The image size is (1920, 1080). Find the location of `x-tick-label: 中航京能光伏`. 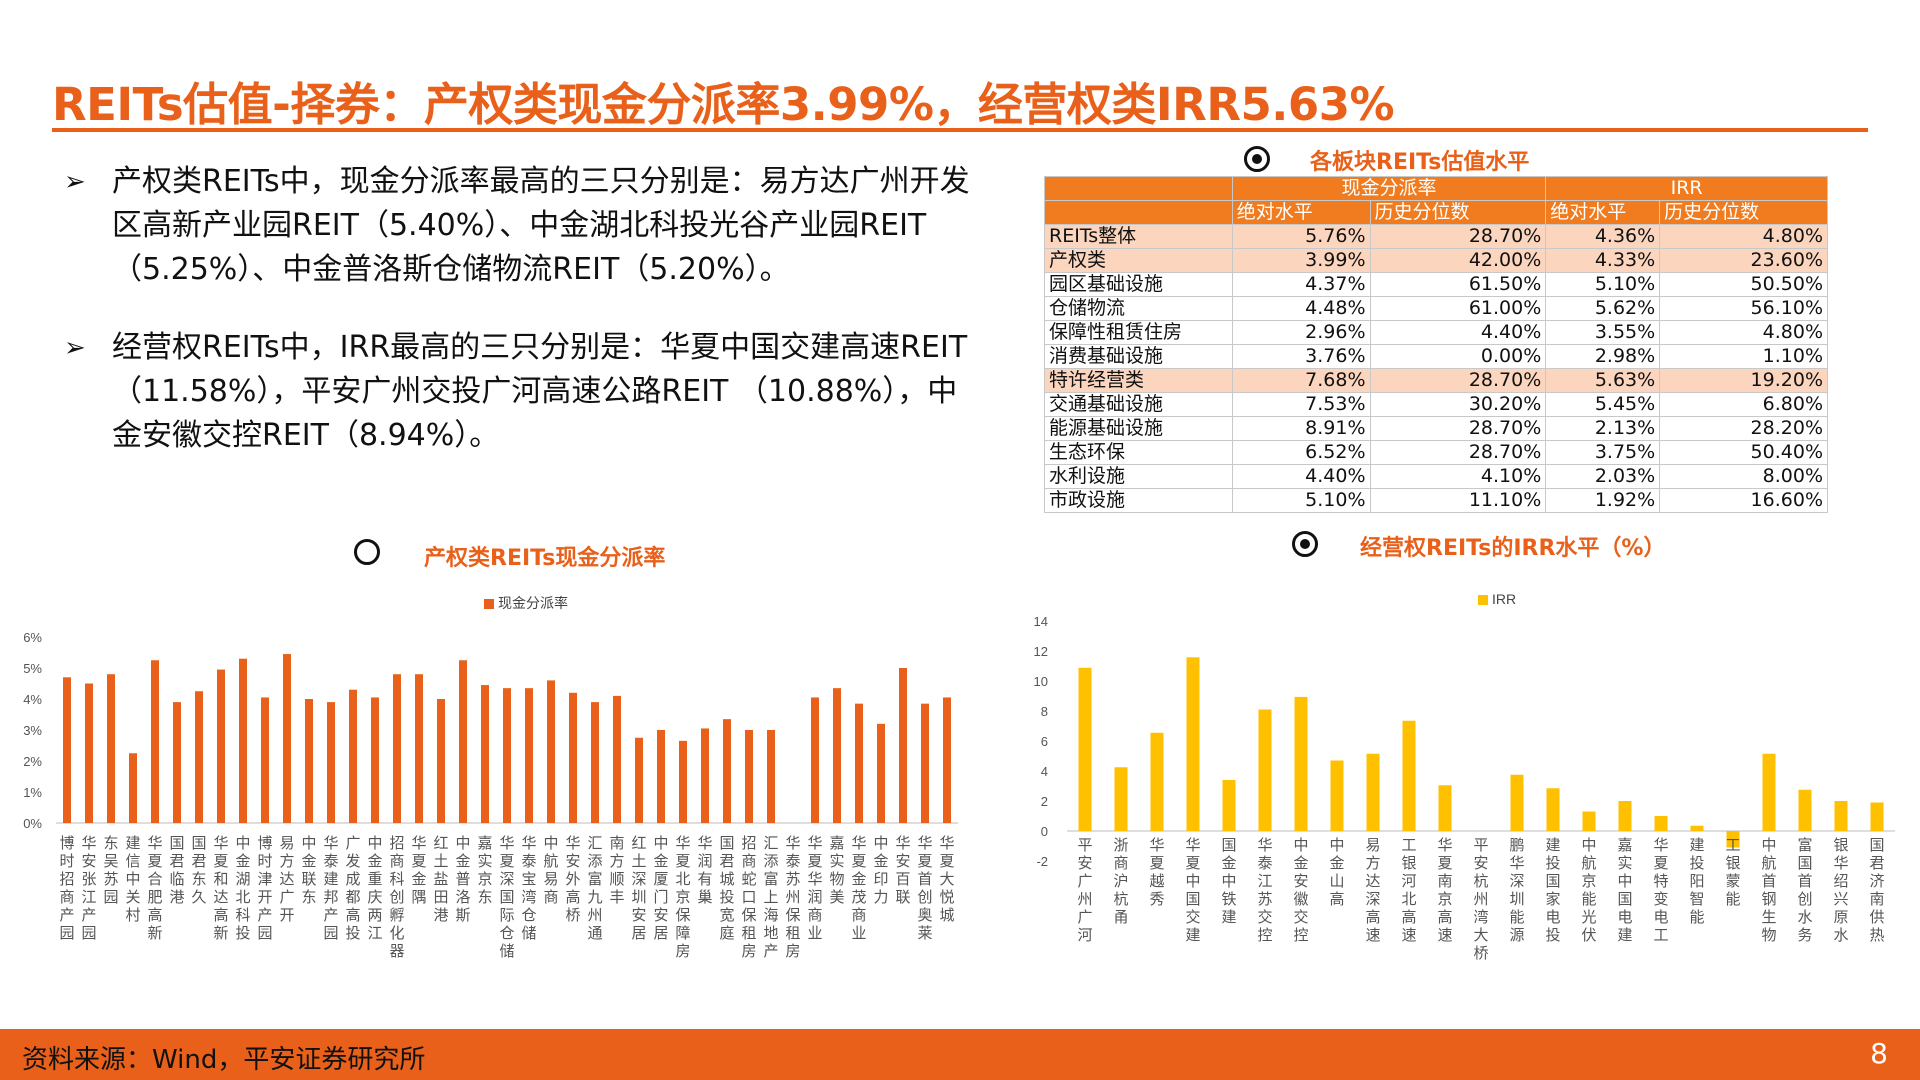

x-tick-label: 中航京能光伏 is located at coordinates (1588, 890).